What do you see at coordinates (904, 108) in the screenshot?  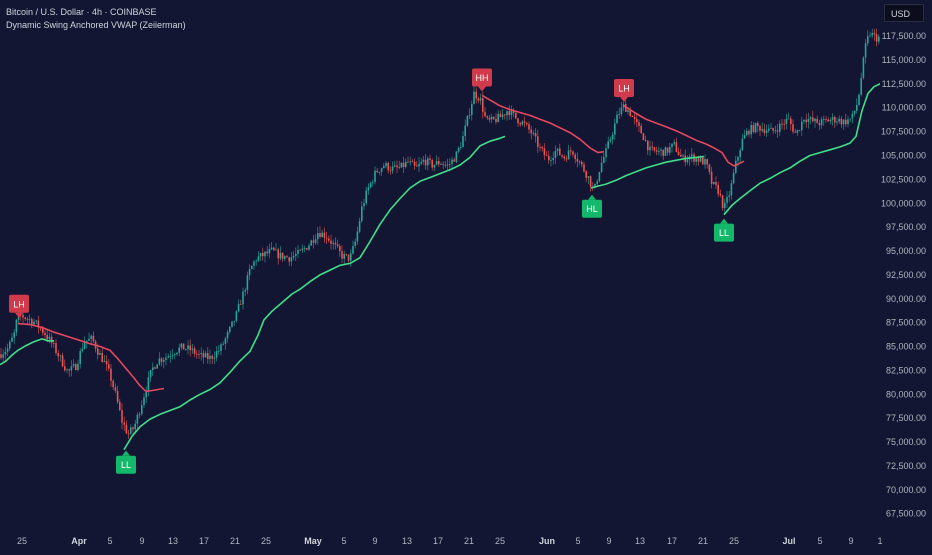 I see `y-tick-label: 110,000.00` at bounding box center [904, 108].